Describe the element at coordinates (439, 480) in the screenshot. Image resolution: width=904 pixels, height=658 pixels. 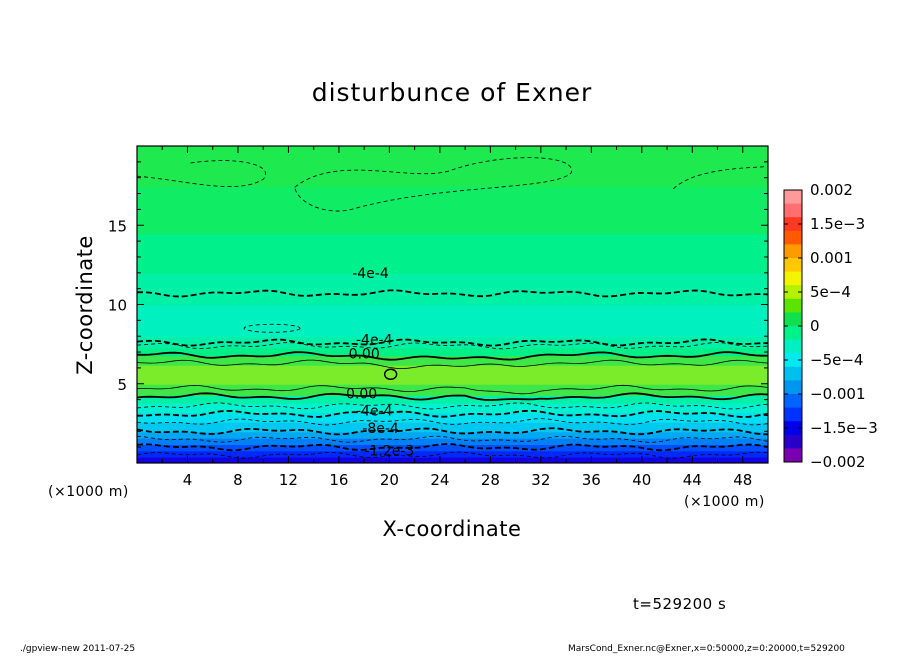
I see `x-tick-label: 24` at that location.